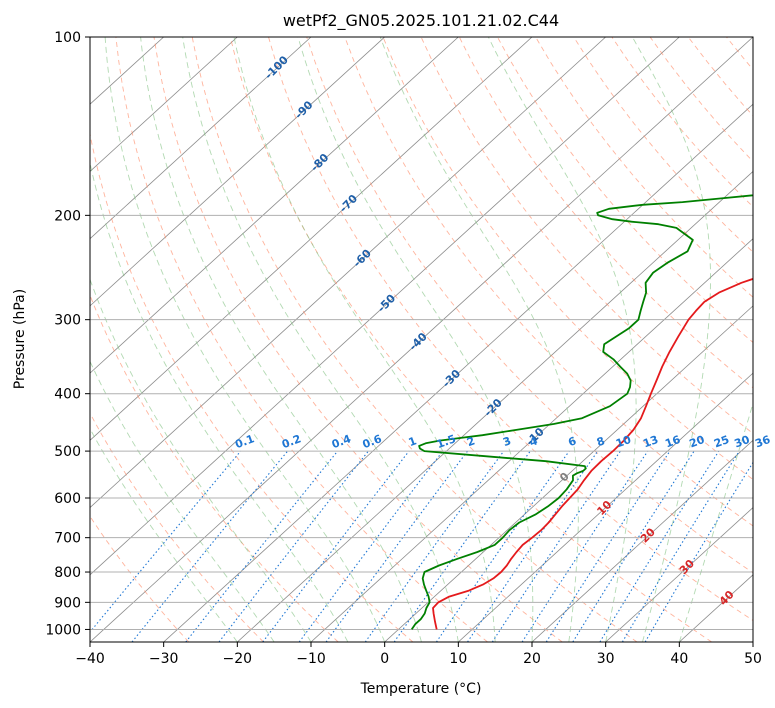 The width and height of the screenshot is (775, 708). I want to click on chart-title: wetPf2_GN05.2025.101.21.02.C44, so click(421, 21).